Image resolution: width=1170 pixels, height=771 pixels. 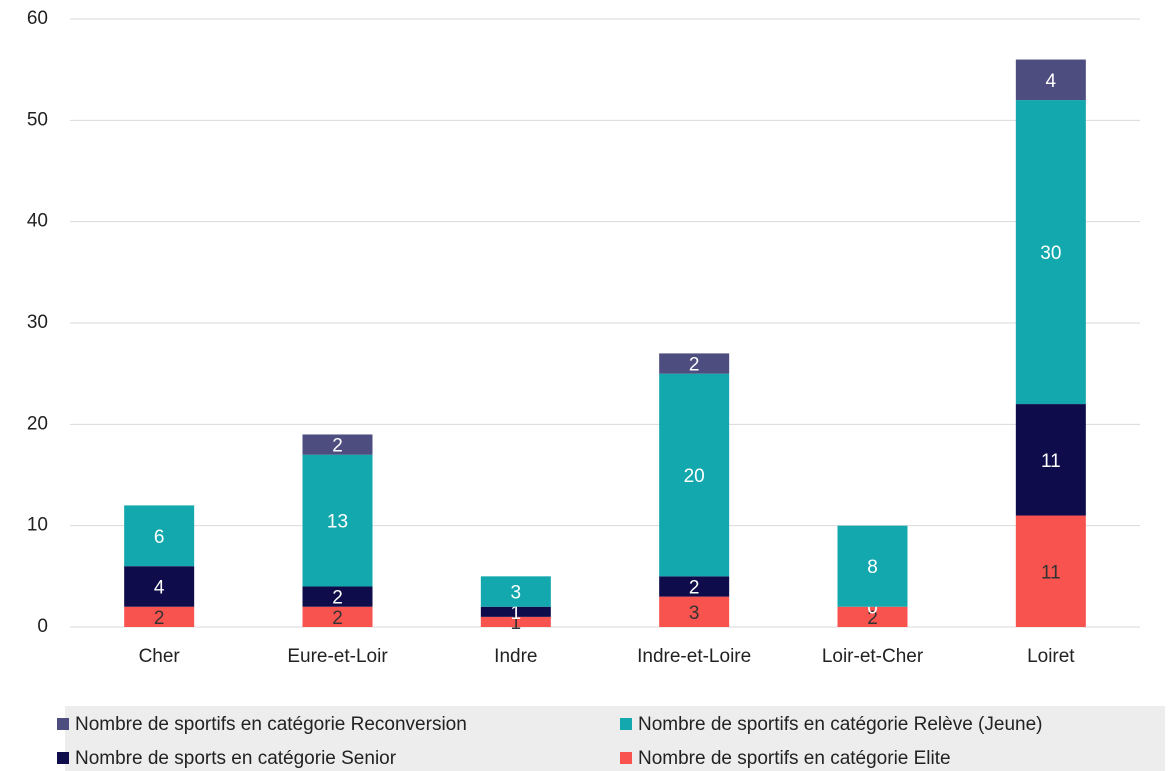 I want to click on x-tick-label: Indre, so click(x=515, y=656).